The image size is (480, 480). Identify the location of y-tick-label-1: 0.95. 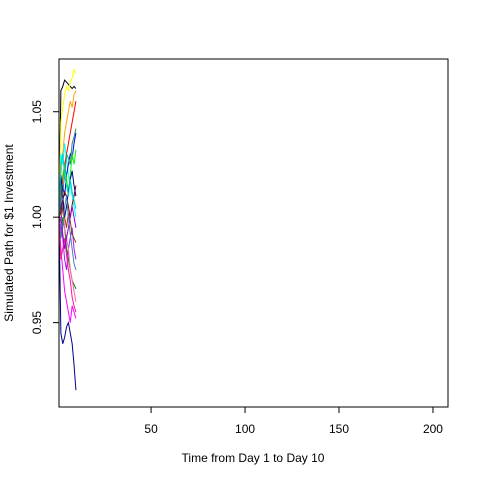
(37, 323).